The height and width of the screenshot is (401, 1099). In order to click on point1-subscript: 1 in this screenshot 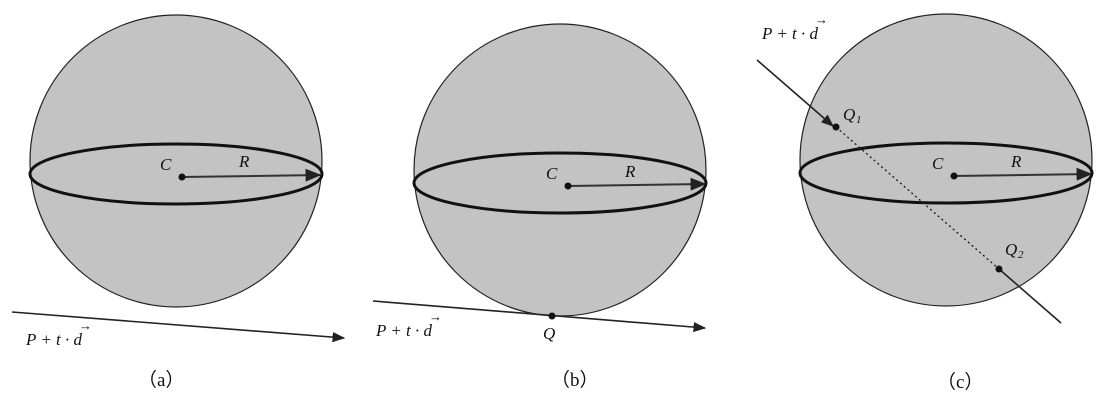, I will do `click(859, 120)`.